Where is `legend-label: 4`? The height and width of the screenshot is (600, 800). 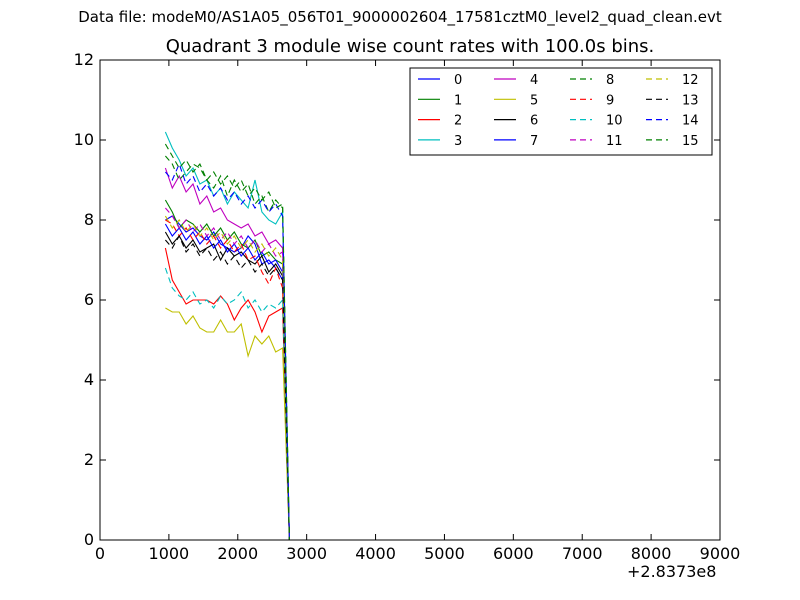 legend-label: 4 is located at coordinates (534, 80).